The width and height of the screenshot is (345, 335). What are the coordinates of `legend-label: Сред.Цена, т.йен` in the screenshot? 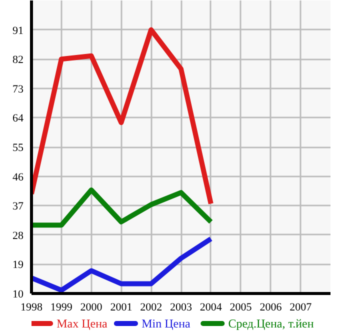 It's located at (271, 323).